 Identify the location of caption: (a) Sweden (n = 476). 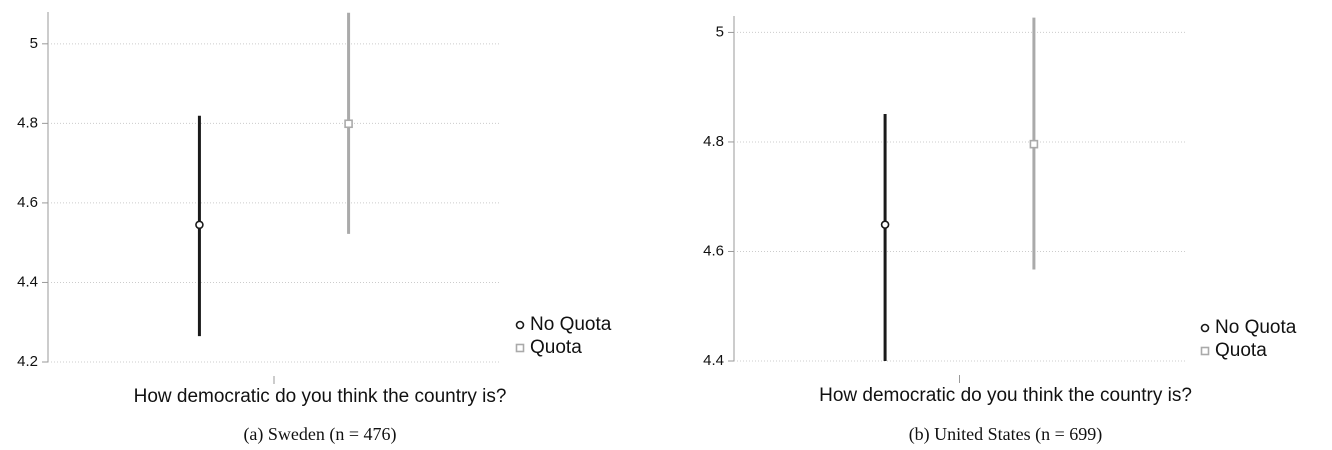
(319, 434).